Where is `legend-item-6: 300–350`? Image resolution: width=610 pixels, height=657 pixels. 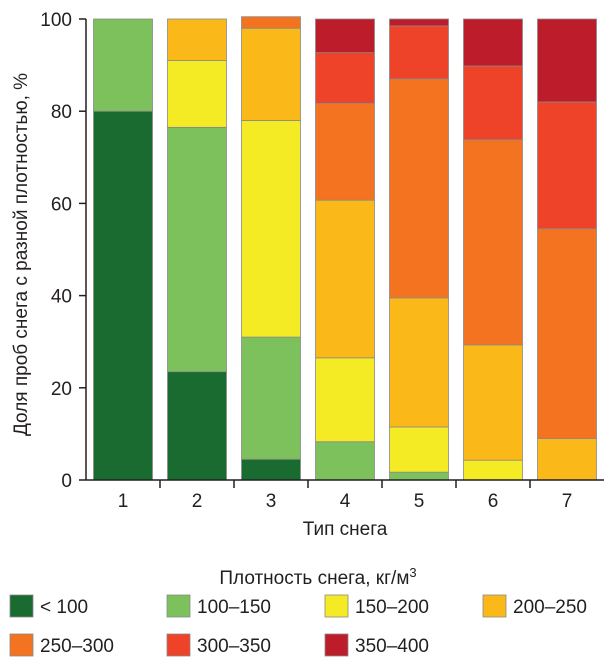 legend-item-6: 300–350 is located at coordinates (218, 645).